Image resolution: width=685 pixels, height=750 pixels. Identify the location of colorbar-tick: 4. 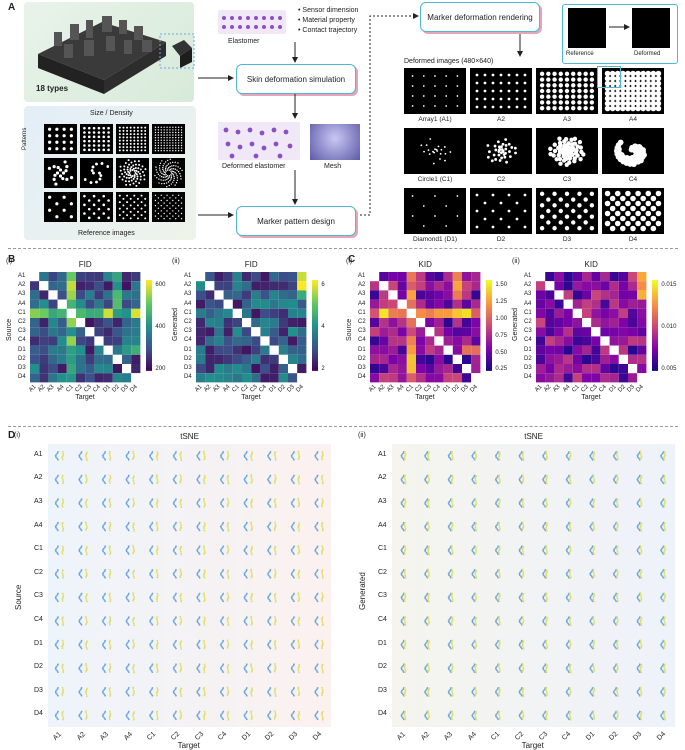
(322, 327).